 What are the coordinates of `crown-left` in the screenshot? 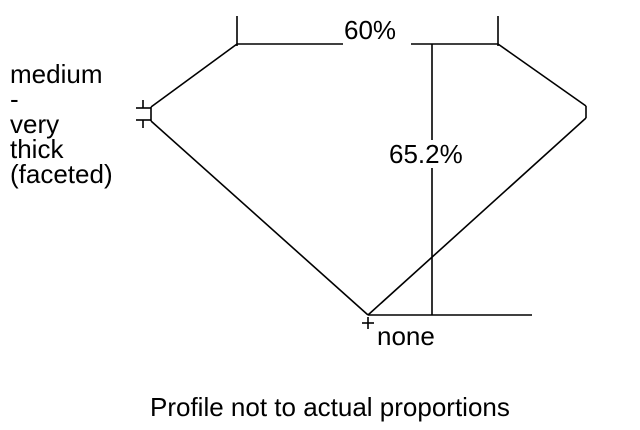 It's located at (194, 75).